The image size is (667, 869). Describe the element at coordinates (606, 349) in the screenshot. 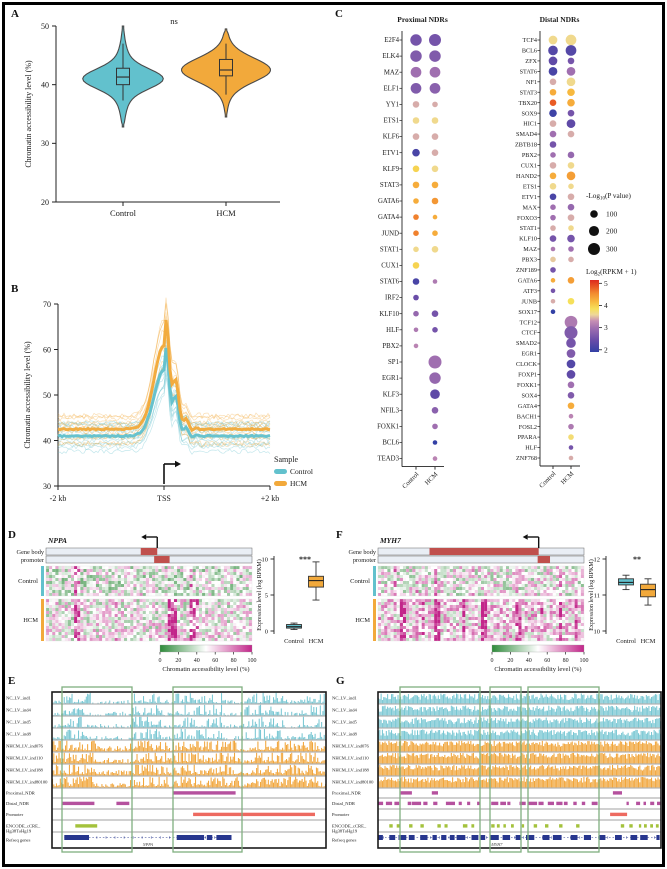

I see `rpkm-tick: 2` at that location.